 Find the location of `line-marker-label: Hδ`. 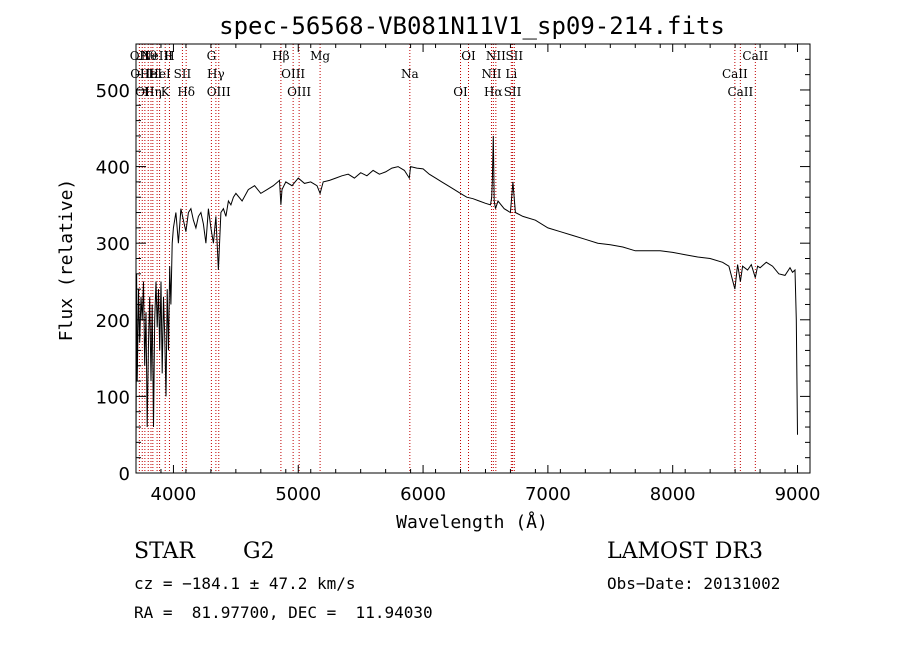

line-marker-label: Hδ is located at coordinates (186, 92).